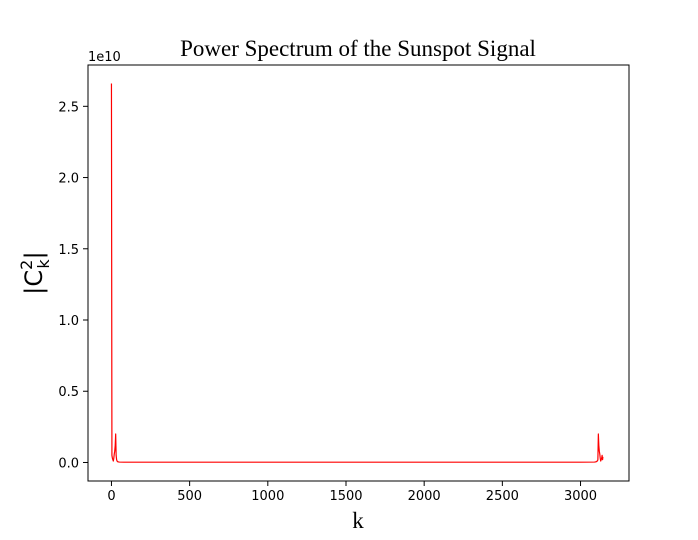  I want to click on x-tick-label: 1000, so click(267, 496).